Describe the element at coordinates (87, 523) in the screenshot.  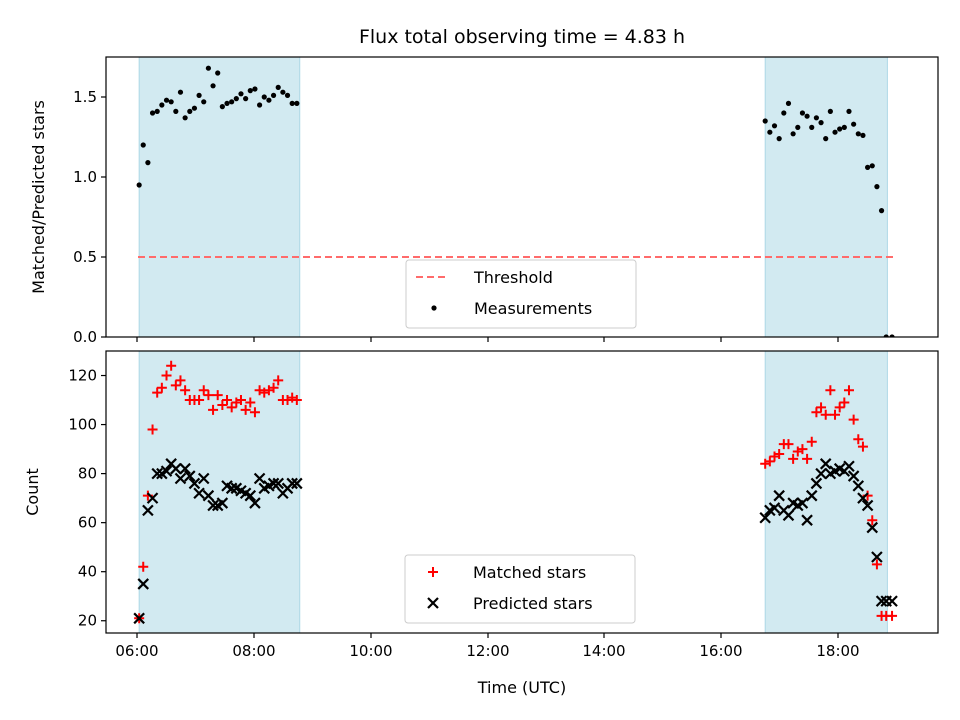
I see `y-tick-label: 60` at that location.